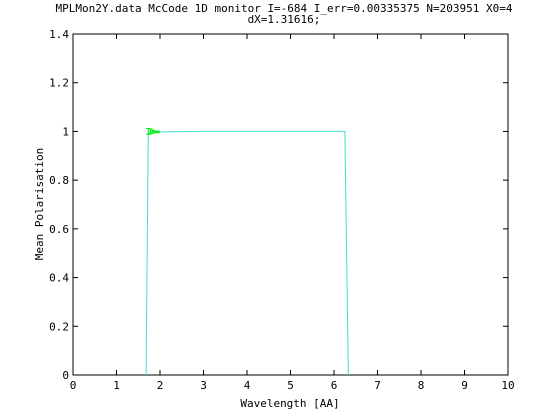  I want to click on x-tick-label: 6, so click(334, 385).